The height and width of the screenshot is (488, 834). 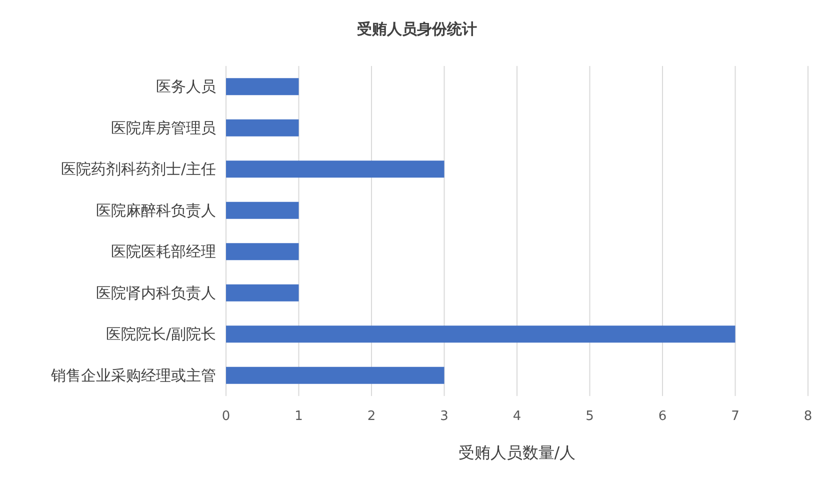 What do you see at coordinates (808, 416) in the screenshot?
I see `x-tick-label: 8` at bounding box center [808, 416].